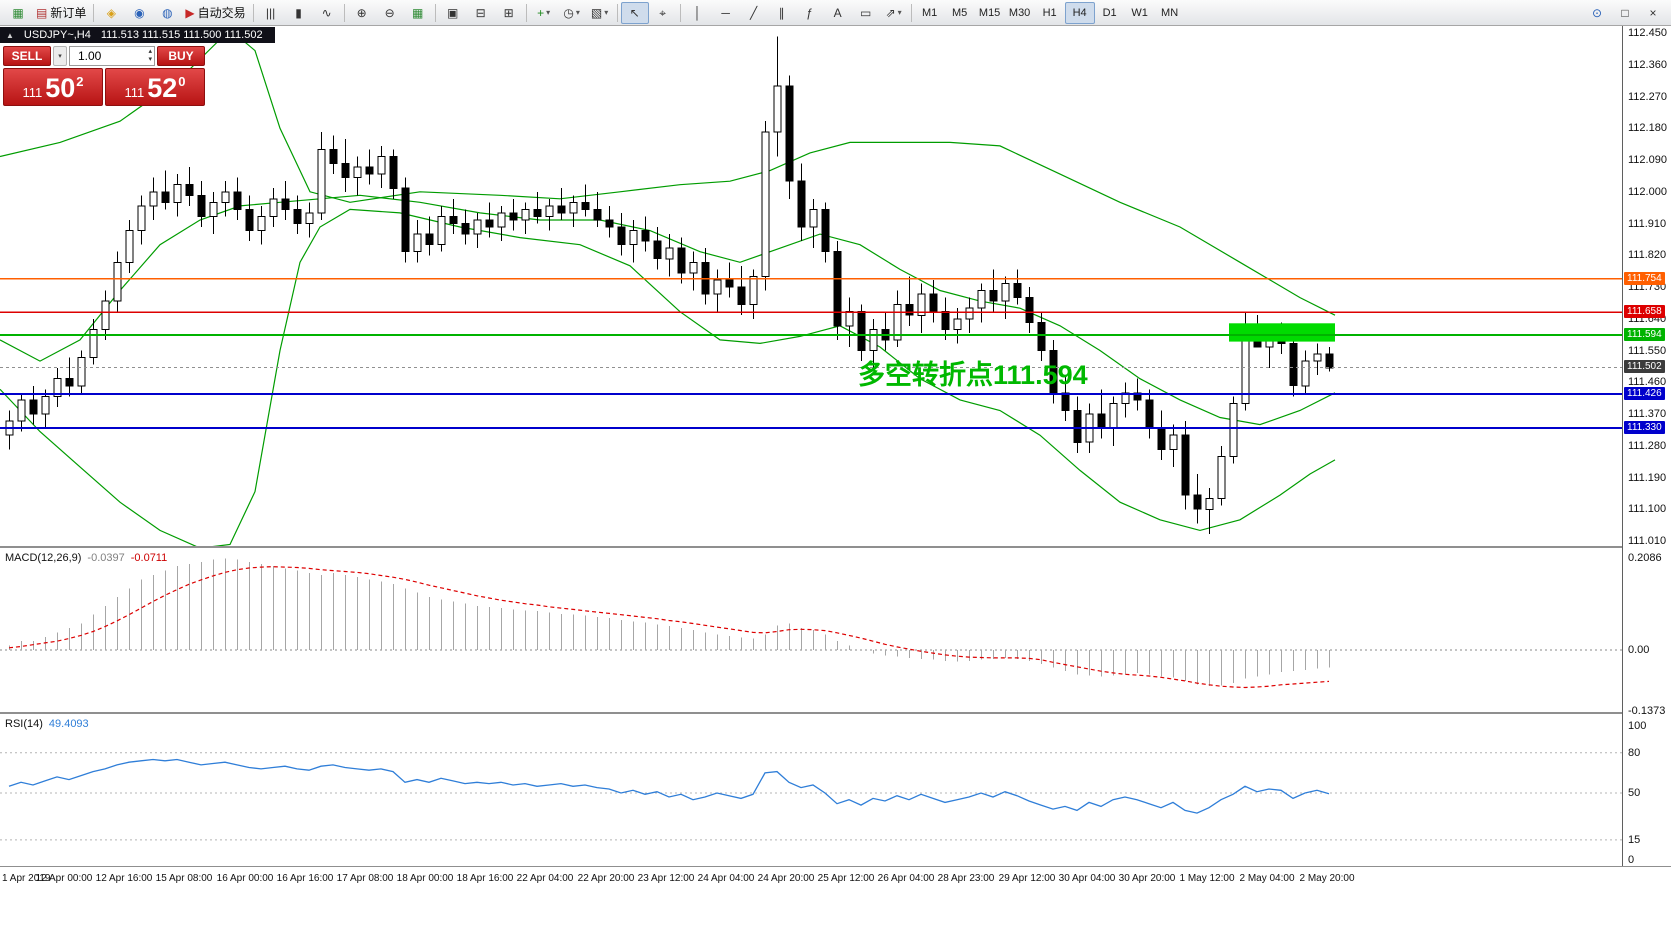 This screenshot has width=1671, height=950. I want to click on highlight-zone, so click(1282, 332).